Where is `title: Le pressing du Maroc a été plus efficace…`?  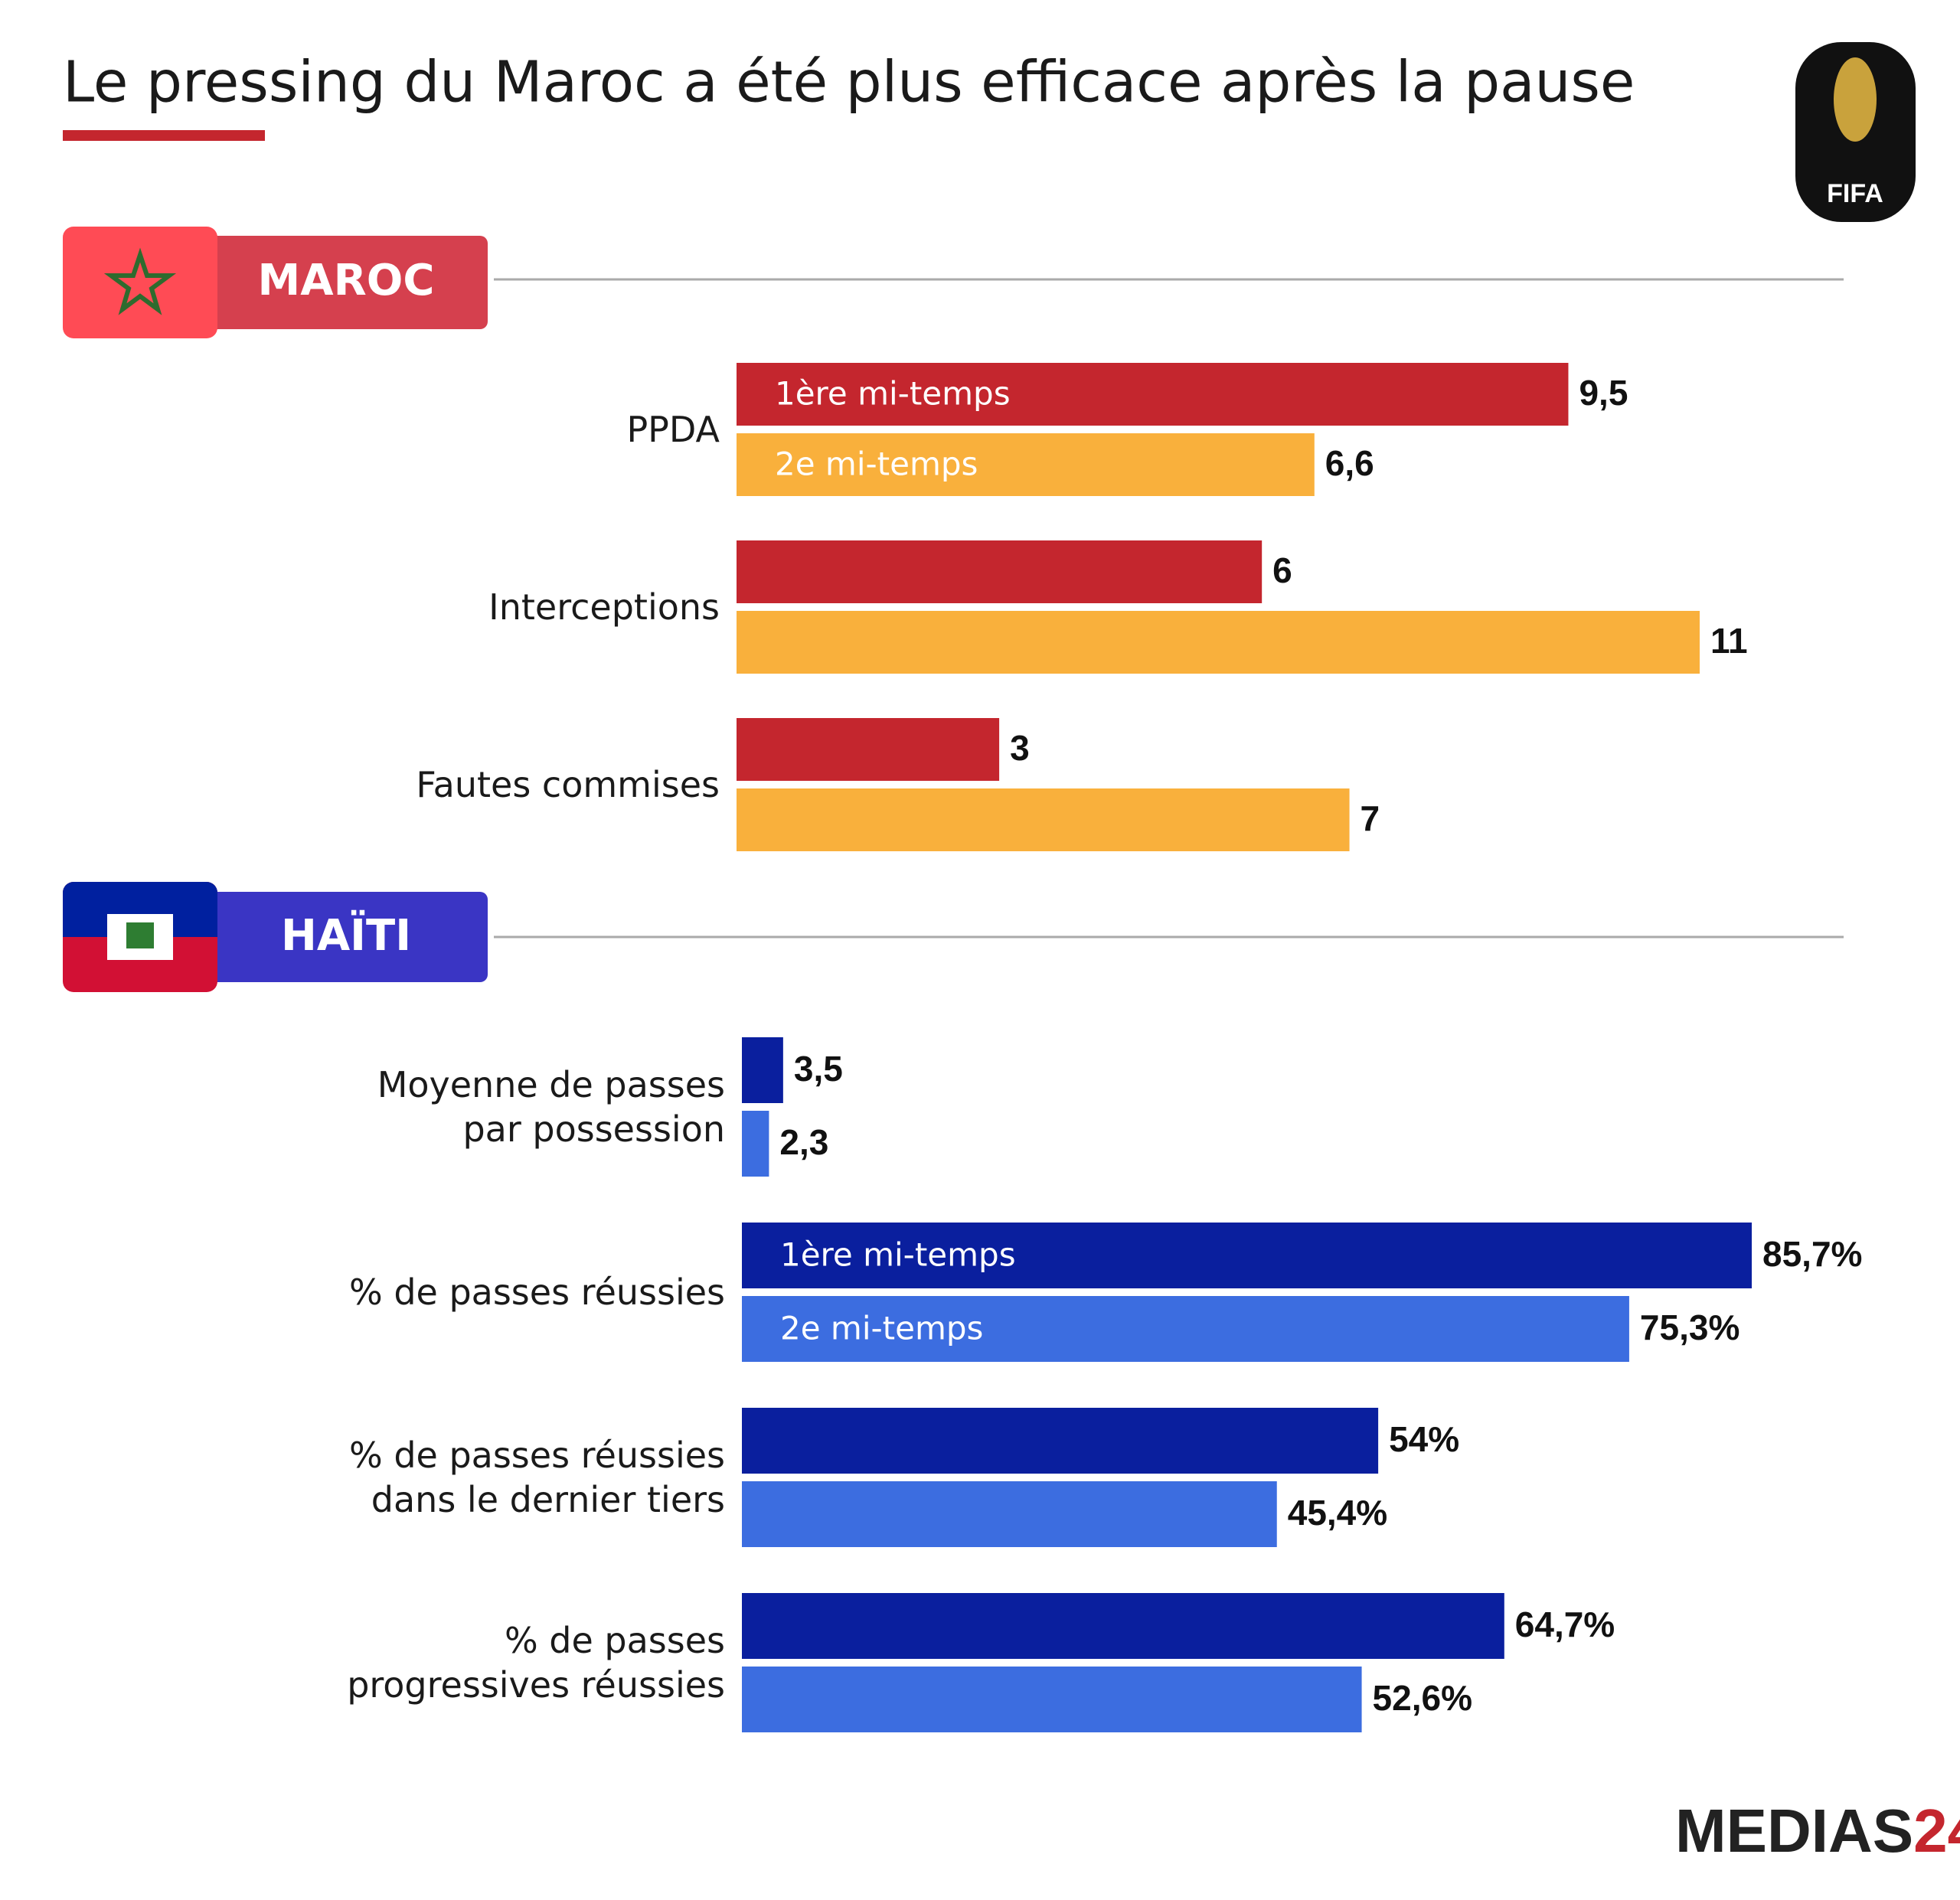 title: Le pressing du Maroc a été plus efficace… is located at coordinates (849, 83).